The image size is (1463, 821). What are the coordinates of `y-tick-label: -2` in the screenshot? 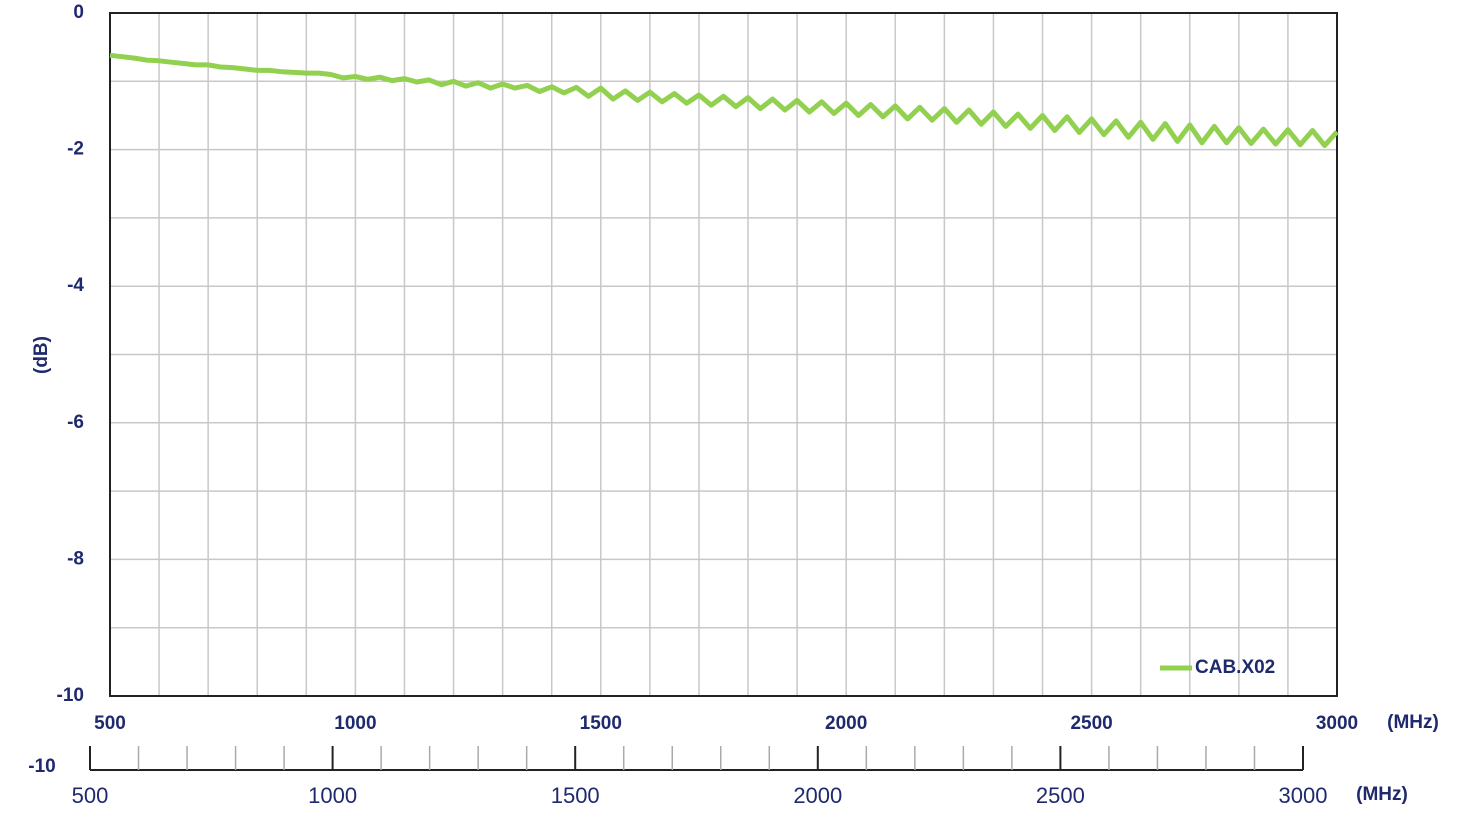 It's located at (75, 149).